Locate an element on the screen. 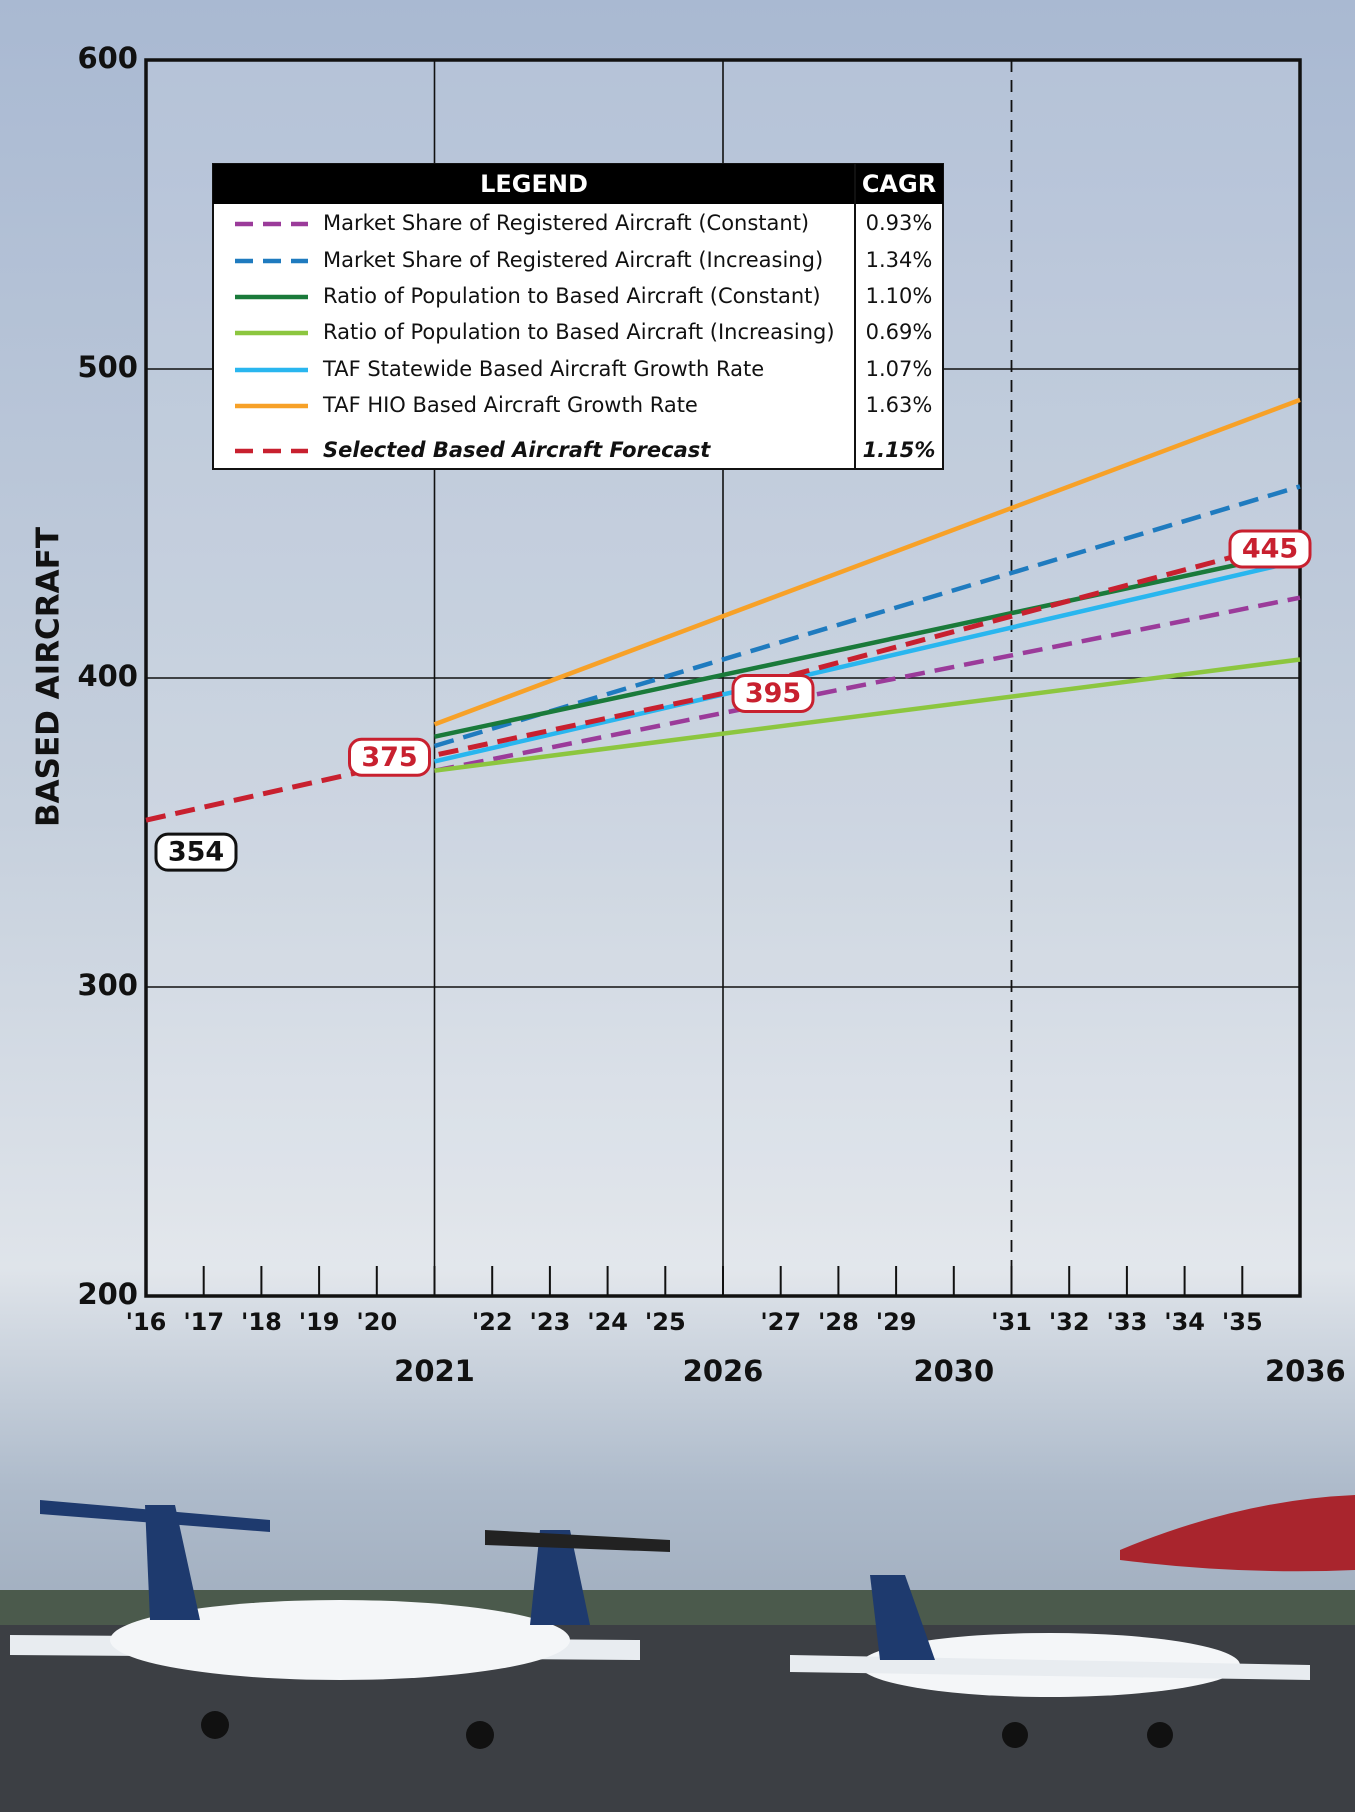 This screenshot has height=1812, width=1355. legend-label: TAF HIO Based Aircraft Growth Rate is located at coordinates (510, 405).